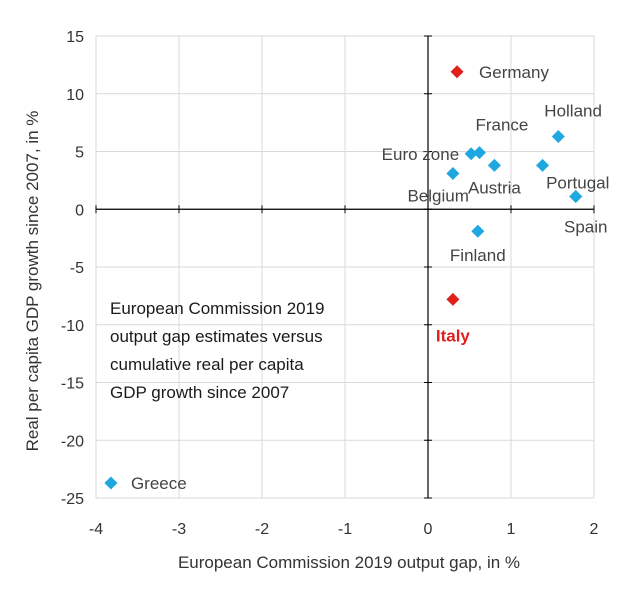  What do you see at coordinates (179, 529) in the screenshot?
I see `x-tick-label: -3` at bounding box center [179, 529].